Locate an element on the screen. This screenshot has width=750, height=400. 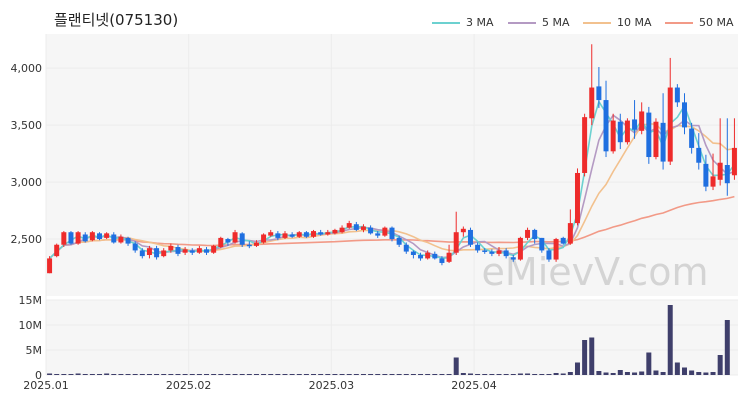
volume-tick-label: 10M is located at coordinates (31, 325).